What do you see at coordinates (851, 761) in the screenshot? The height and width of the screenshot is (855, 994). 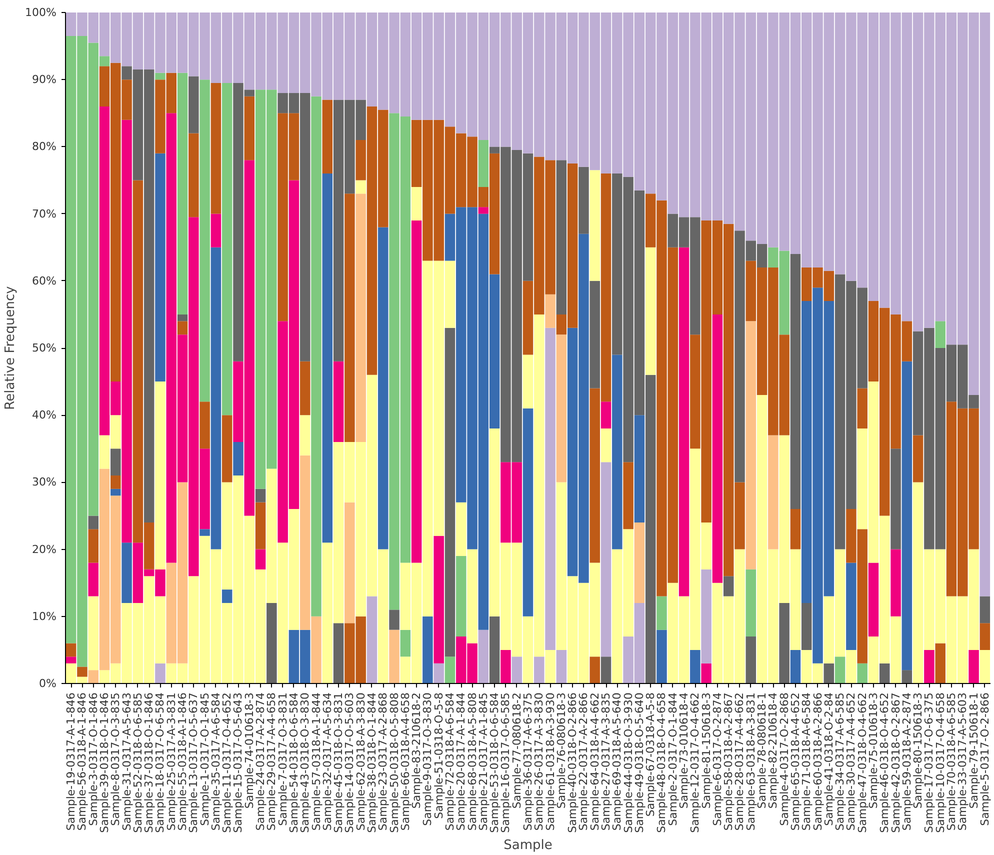 I see `x-tick-label: Sample-30-0317-A-4-652` at bounding box center [851, 761].